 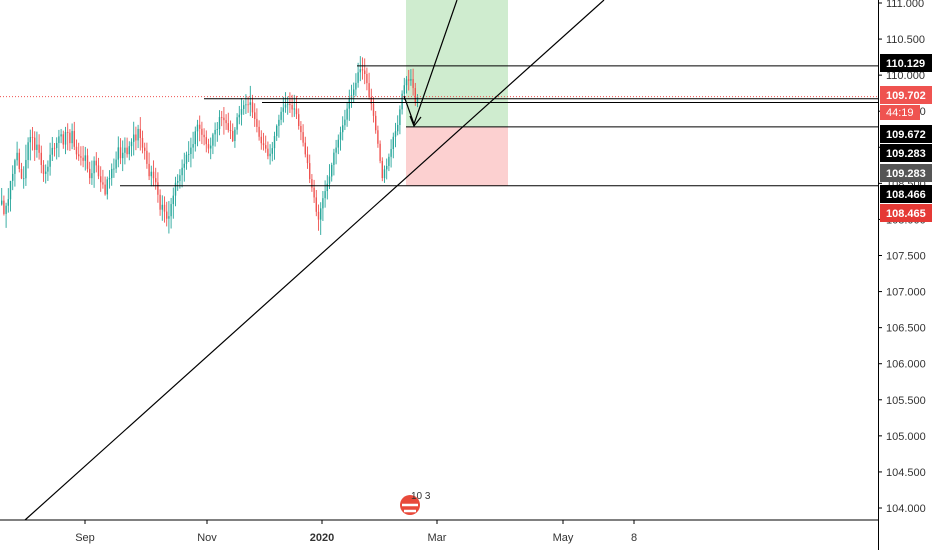 I want to click on target-zone, so click(x=457, y=63).